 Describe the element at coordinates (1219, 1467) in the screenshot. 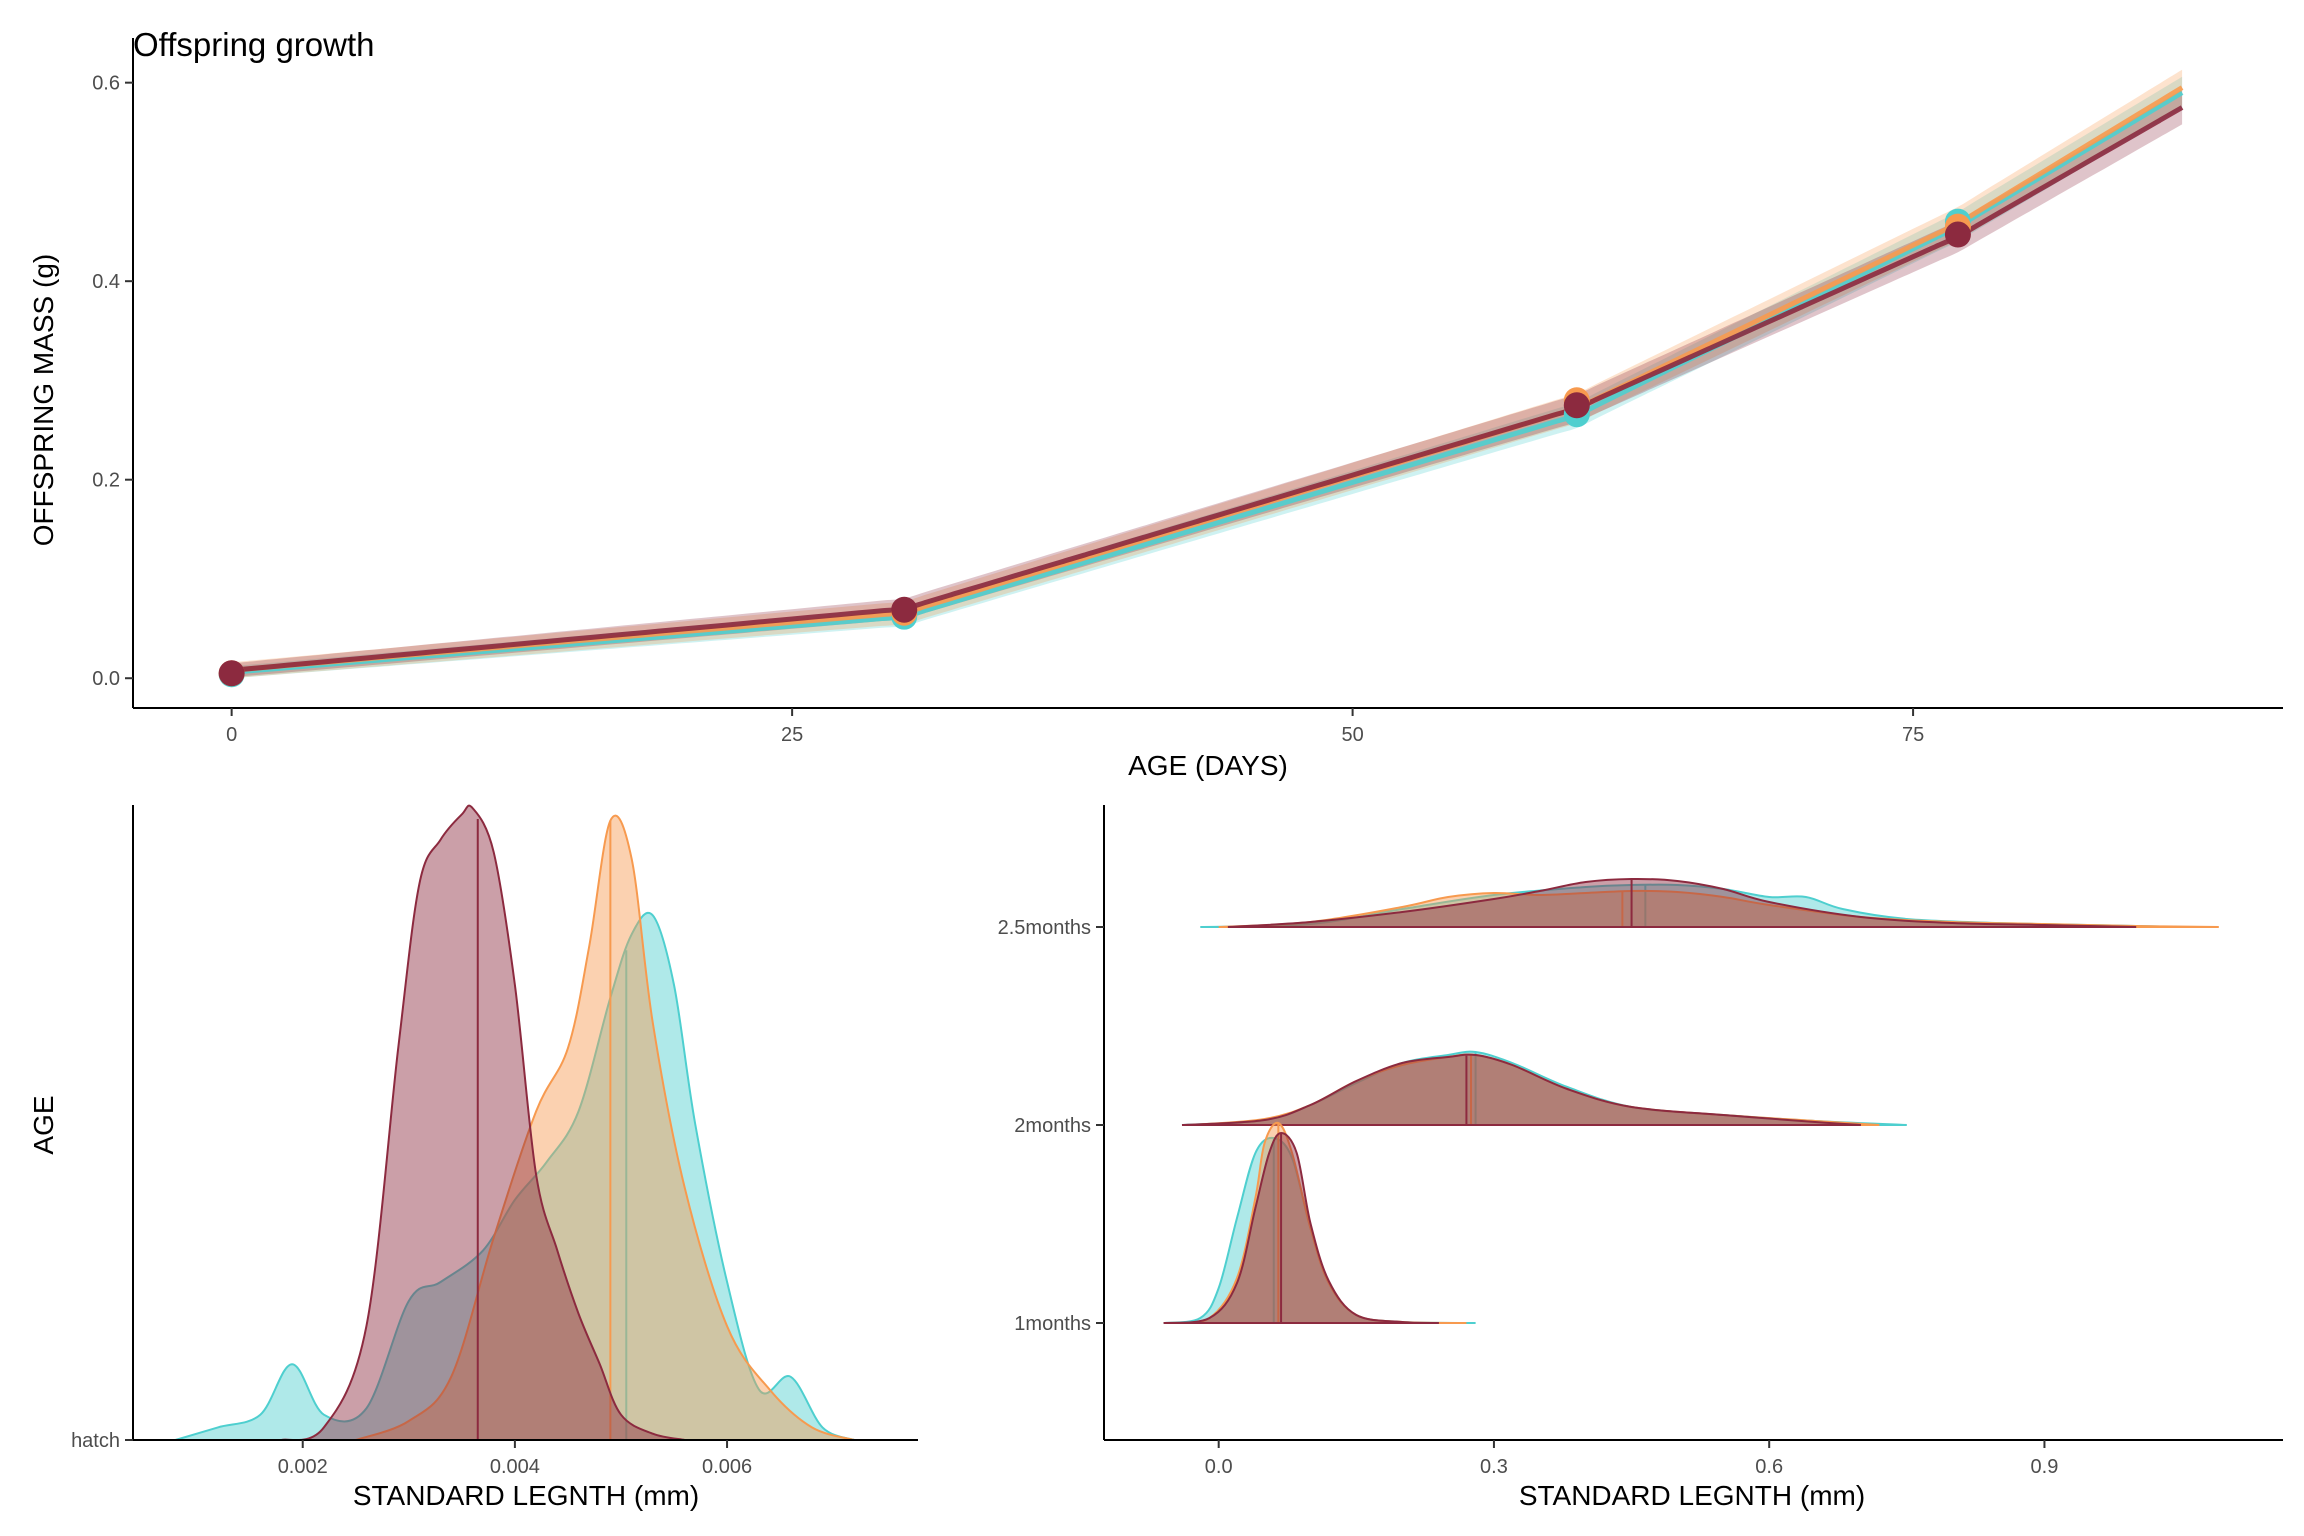

I see `x-tick-label: 0.0` at that location.